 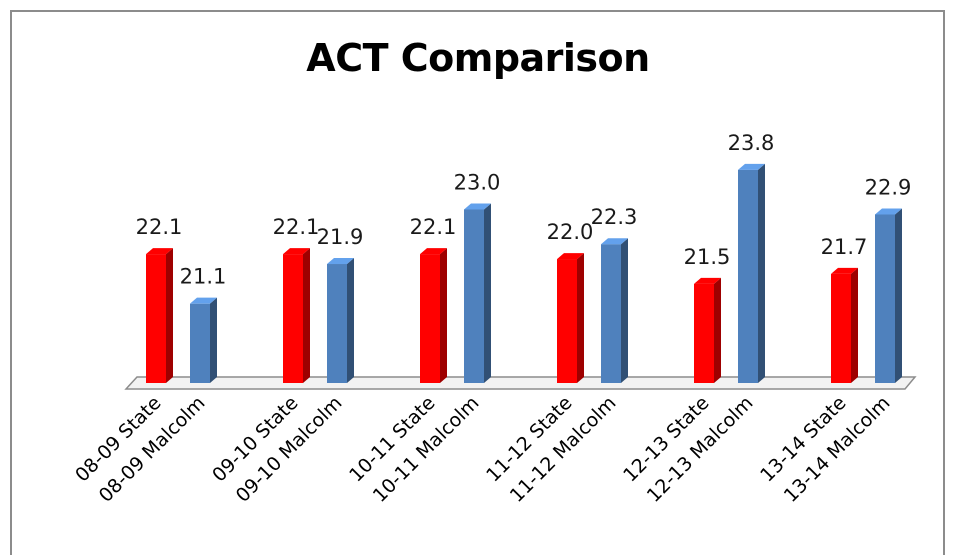 I want to click on bar-13-14-malcolm, so click(x=888, y=295).